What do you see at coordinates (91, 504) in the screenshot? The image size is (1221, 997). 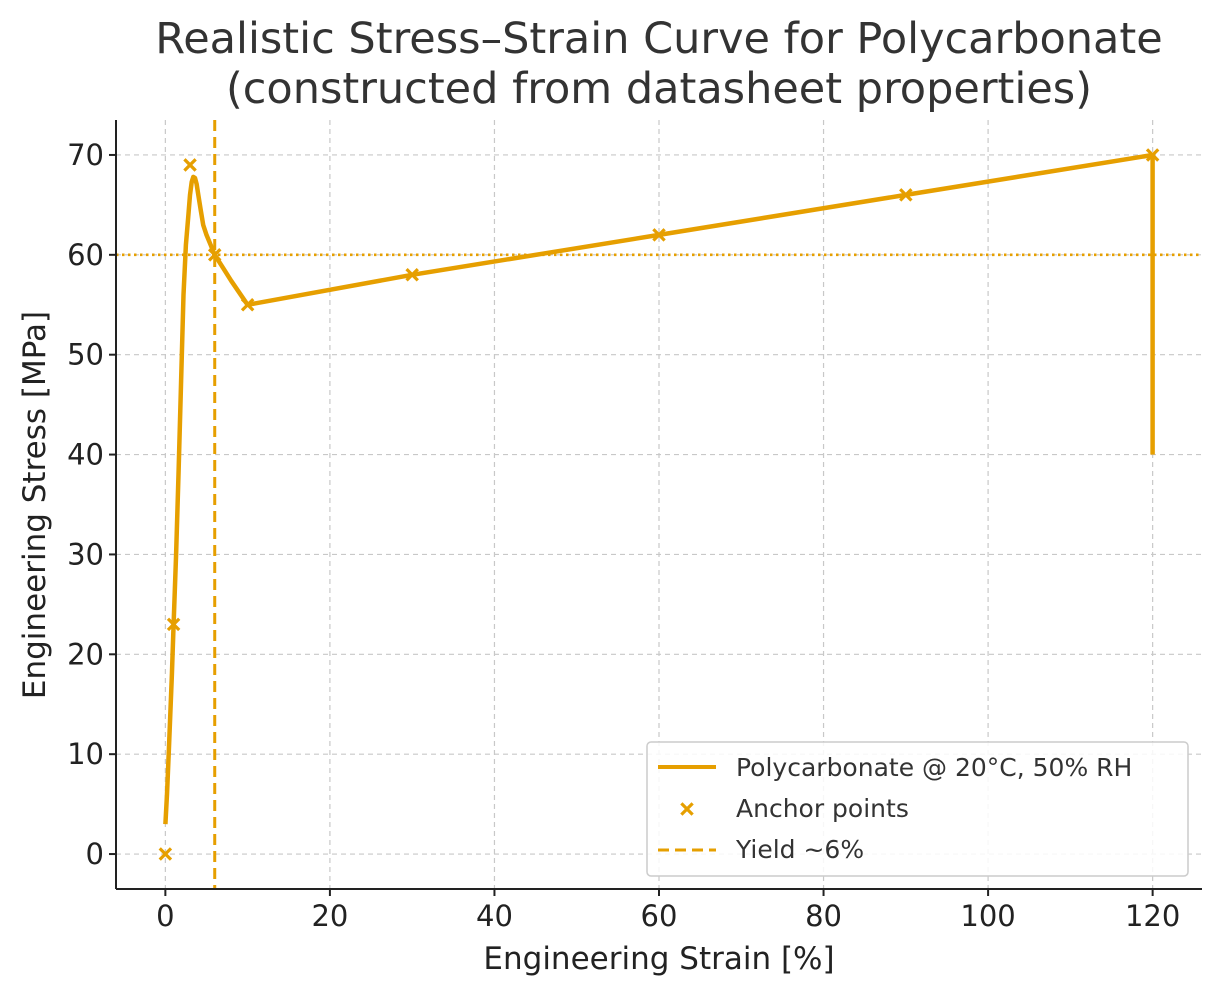 I see `y-ticks: 0 10 20 30 40 50 60 70` at bounding box center [91, 504].